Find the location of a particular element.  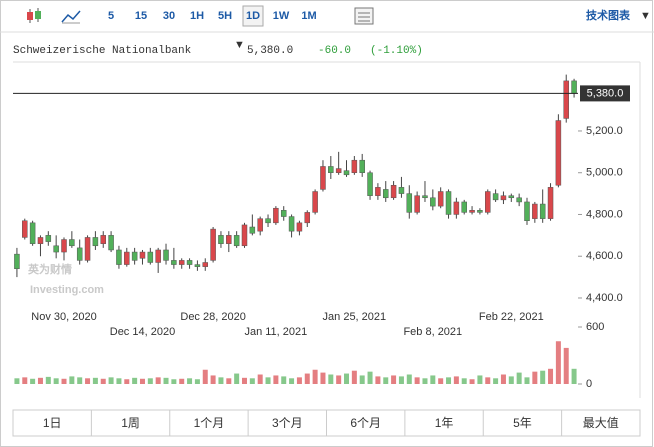

y-tick-label: 5,200.0 is located at coordinates (604, 131).